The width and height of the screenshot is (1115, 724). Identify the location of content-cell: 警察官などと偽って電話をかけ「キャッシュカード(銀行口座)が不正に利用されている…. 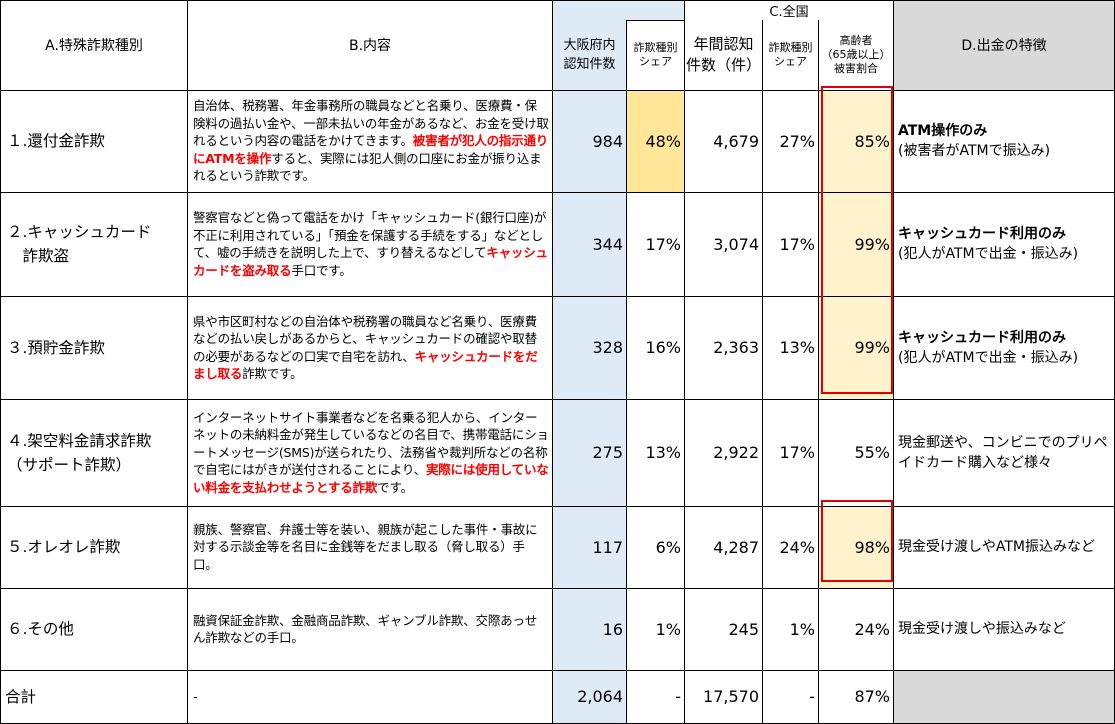
(370, 244).